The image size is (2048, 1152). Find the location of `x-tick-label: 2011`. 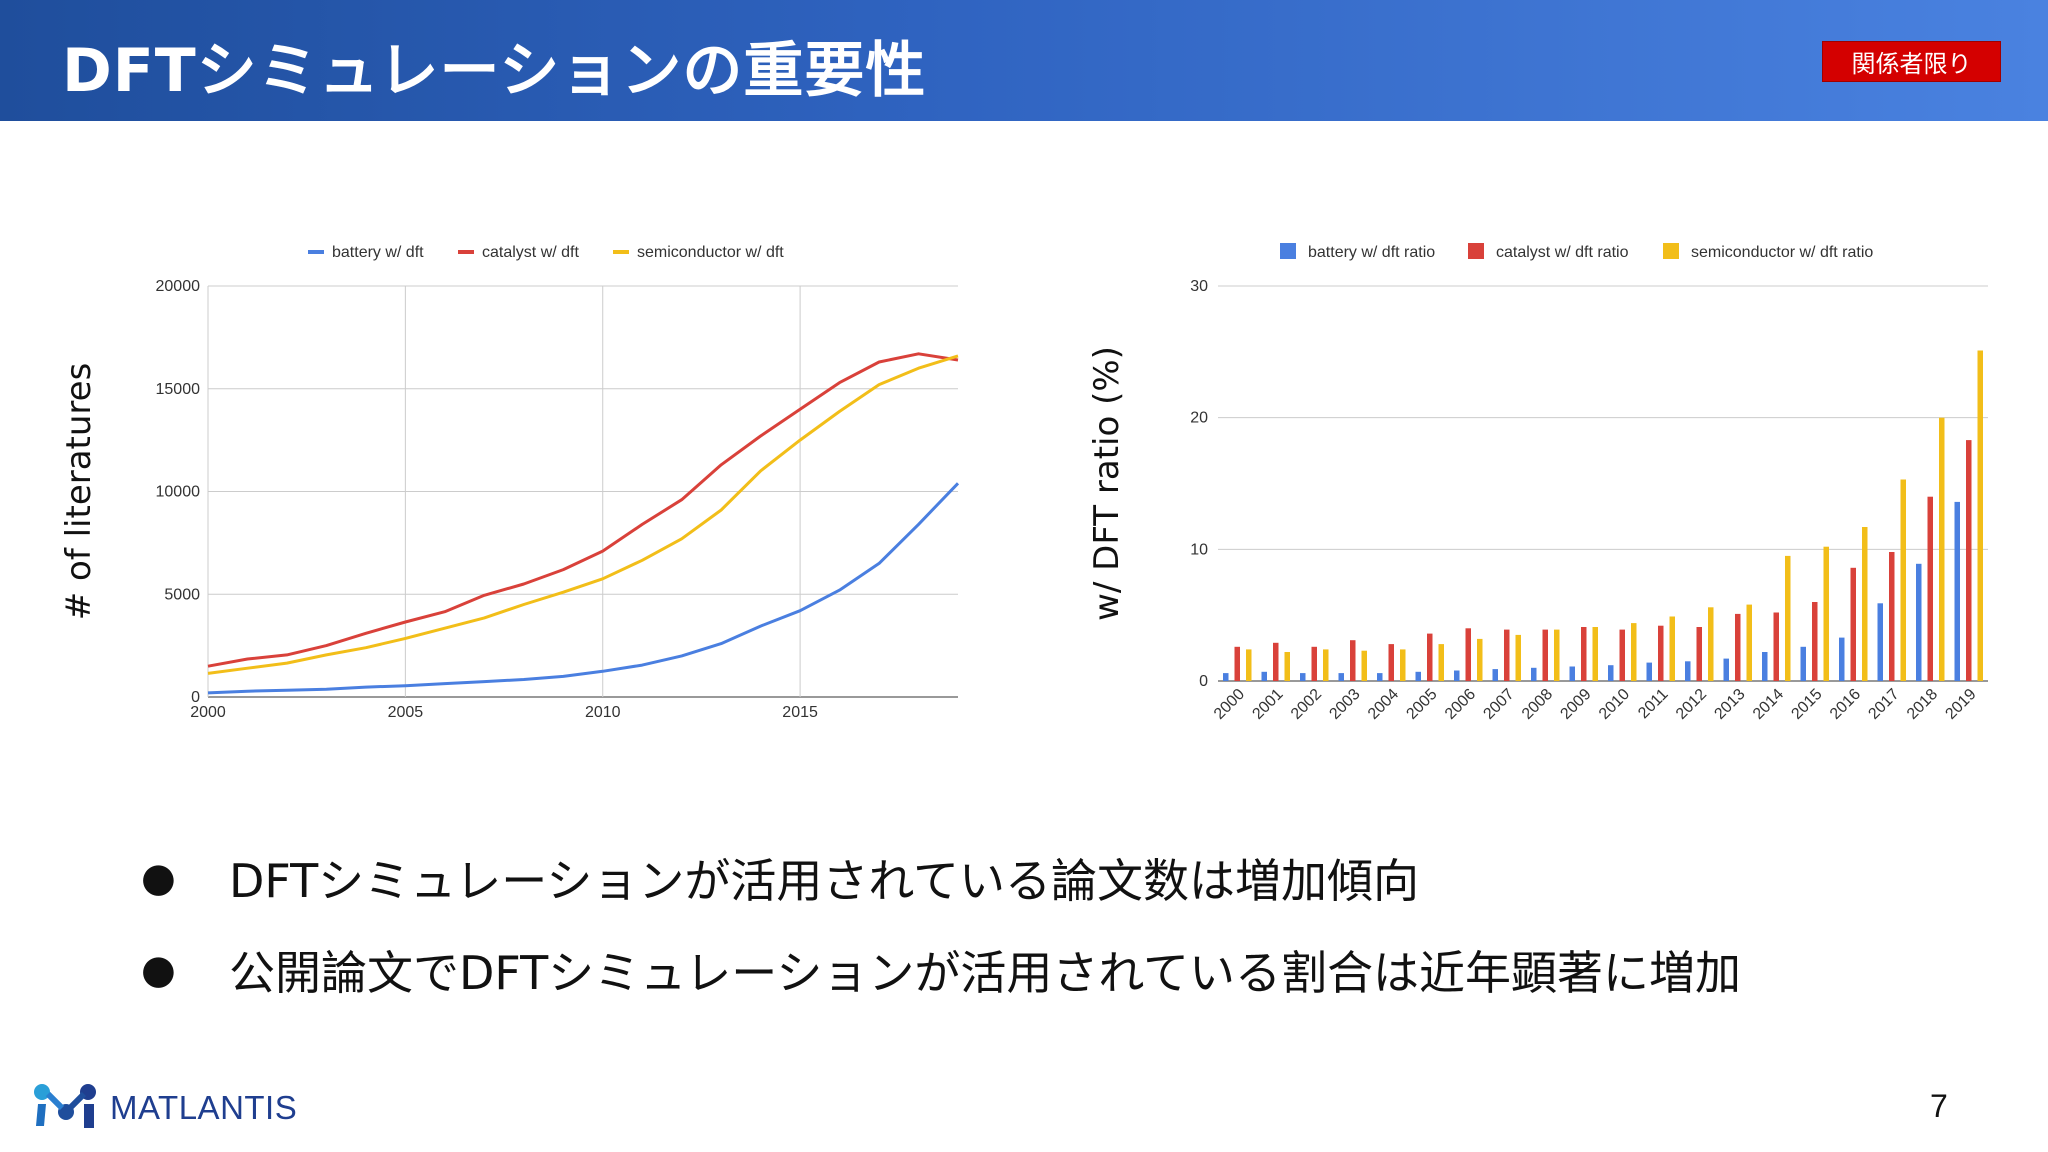

x-tick-label: 2011 is located at coordinates (1653, 704).